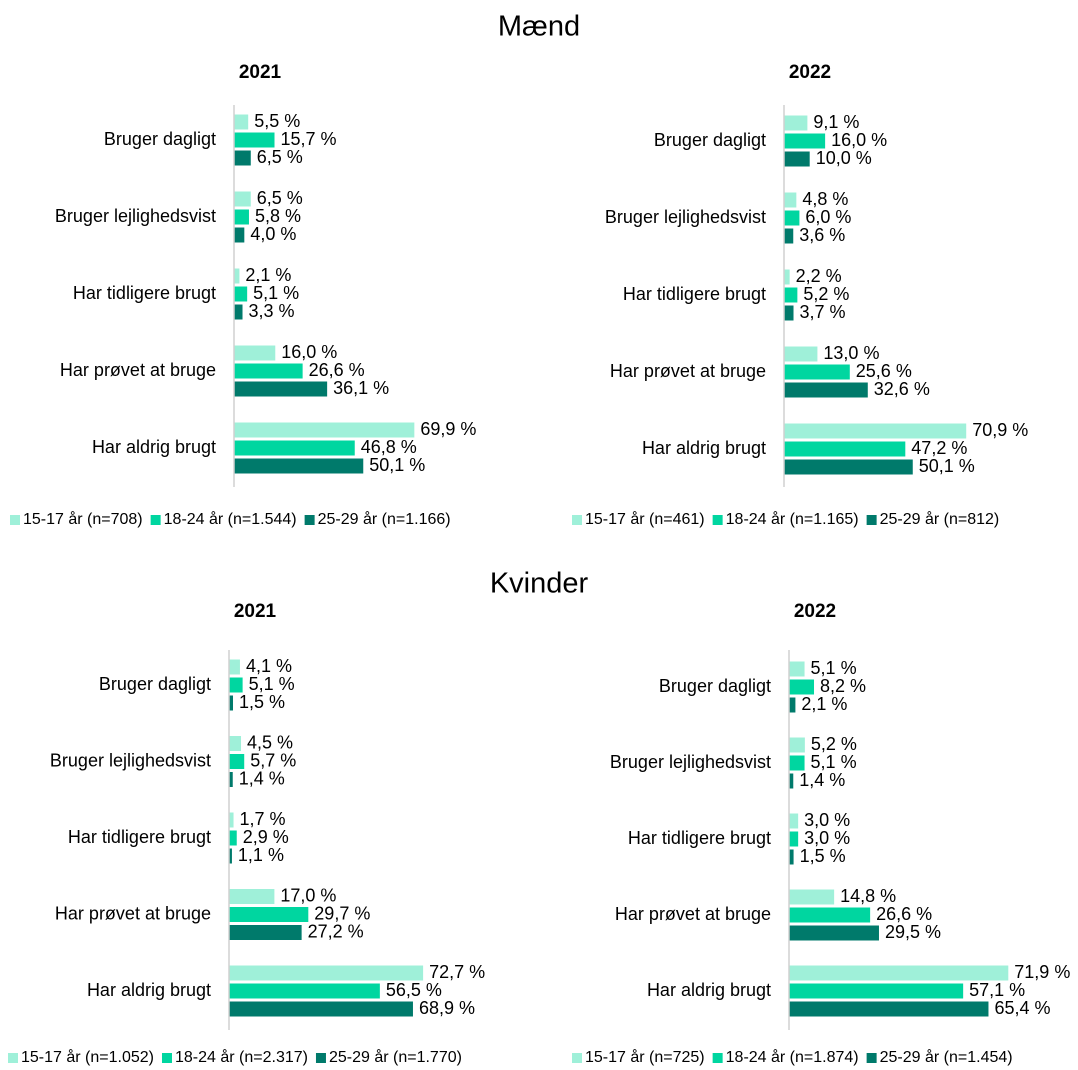 Image resolution: width=1078 pixels, height=1070 pixels. Describe the element at coordinates (262, 778) in the screenshot. I see `value-label: 1,4 %` at that location.